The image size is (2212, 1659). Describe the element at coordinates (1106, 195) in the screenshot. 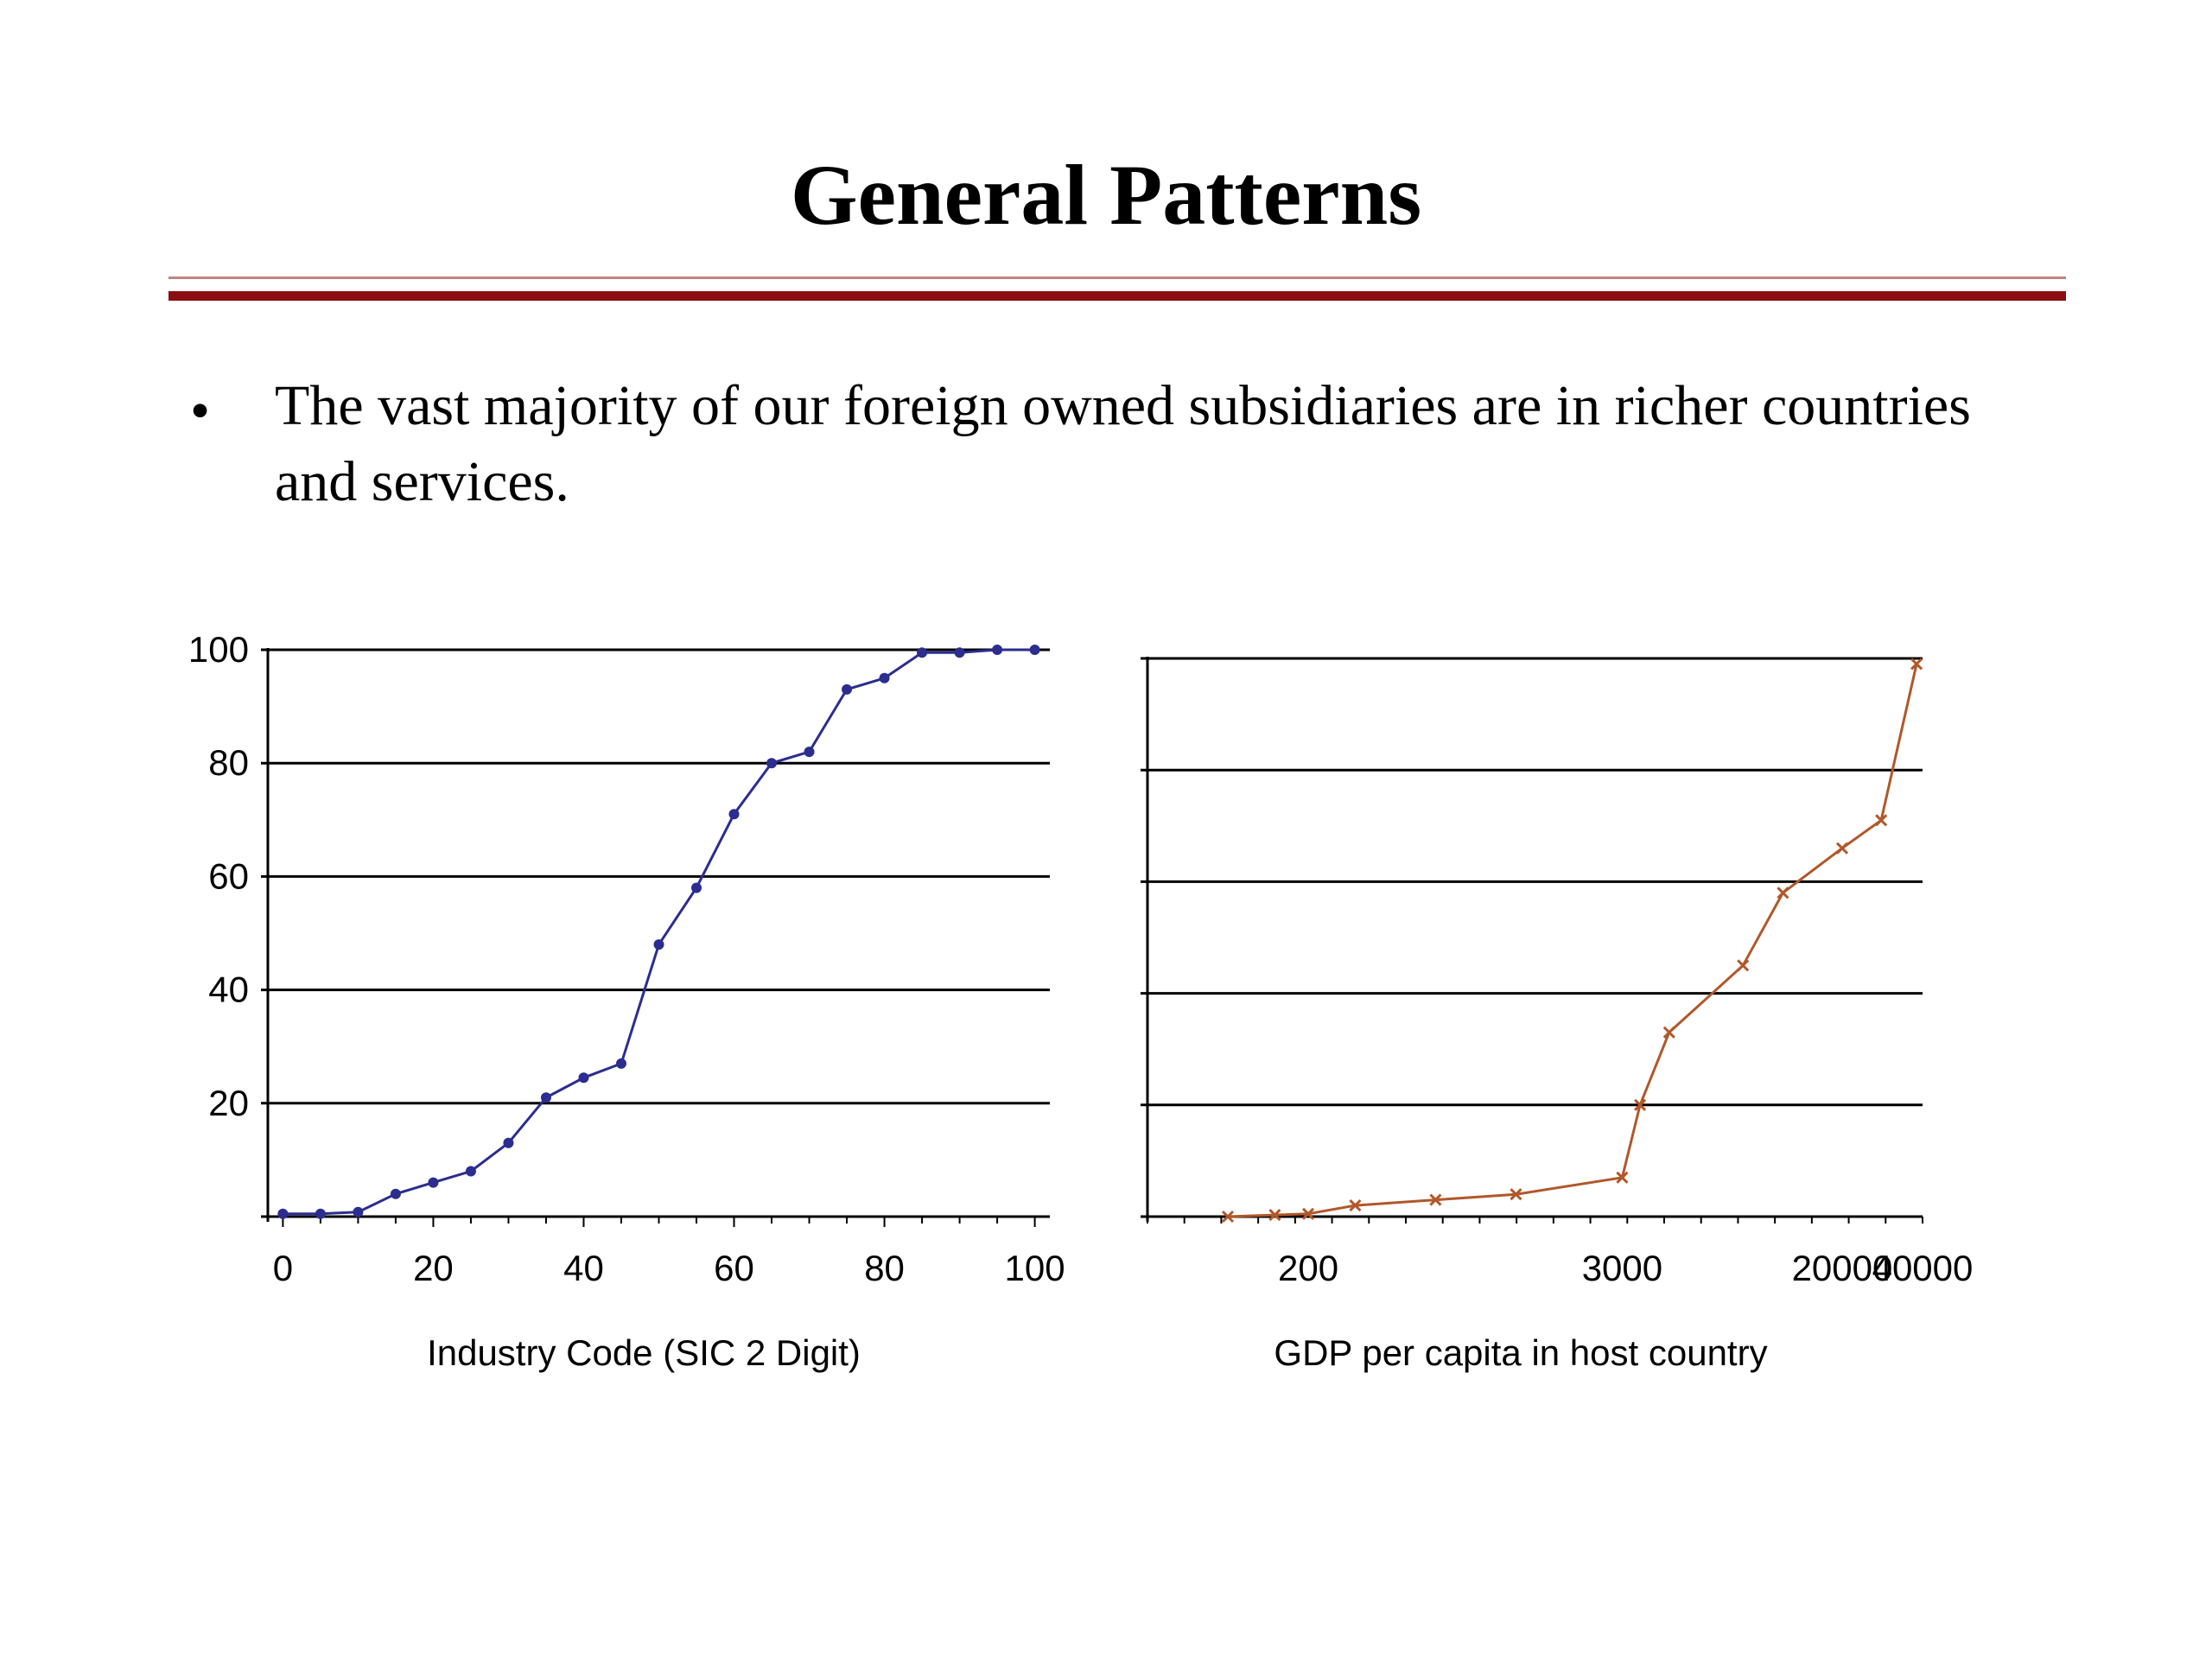

I see `slide-title: General Patterns` at that location.